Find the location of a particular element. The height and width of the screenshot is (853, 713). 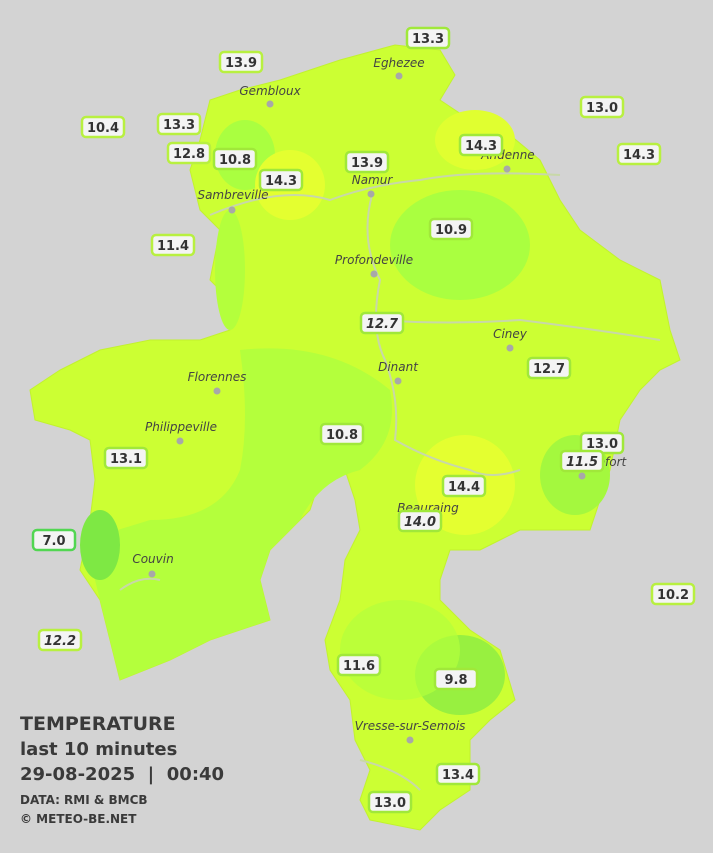

city-label: Profondeville is located at coordinates (374, 260).